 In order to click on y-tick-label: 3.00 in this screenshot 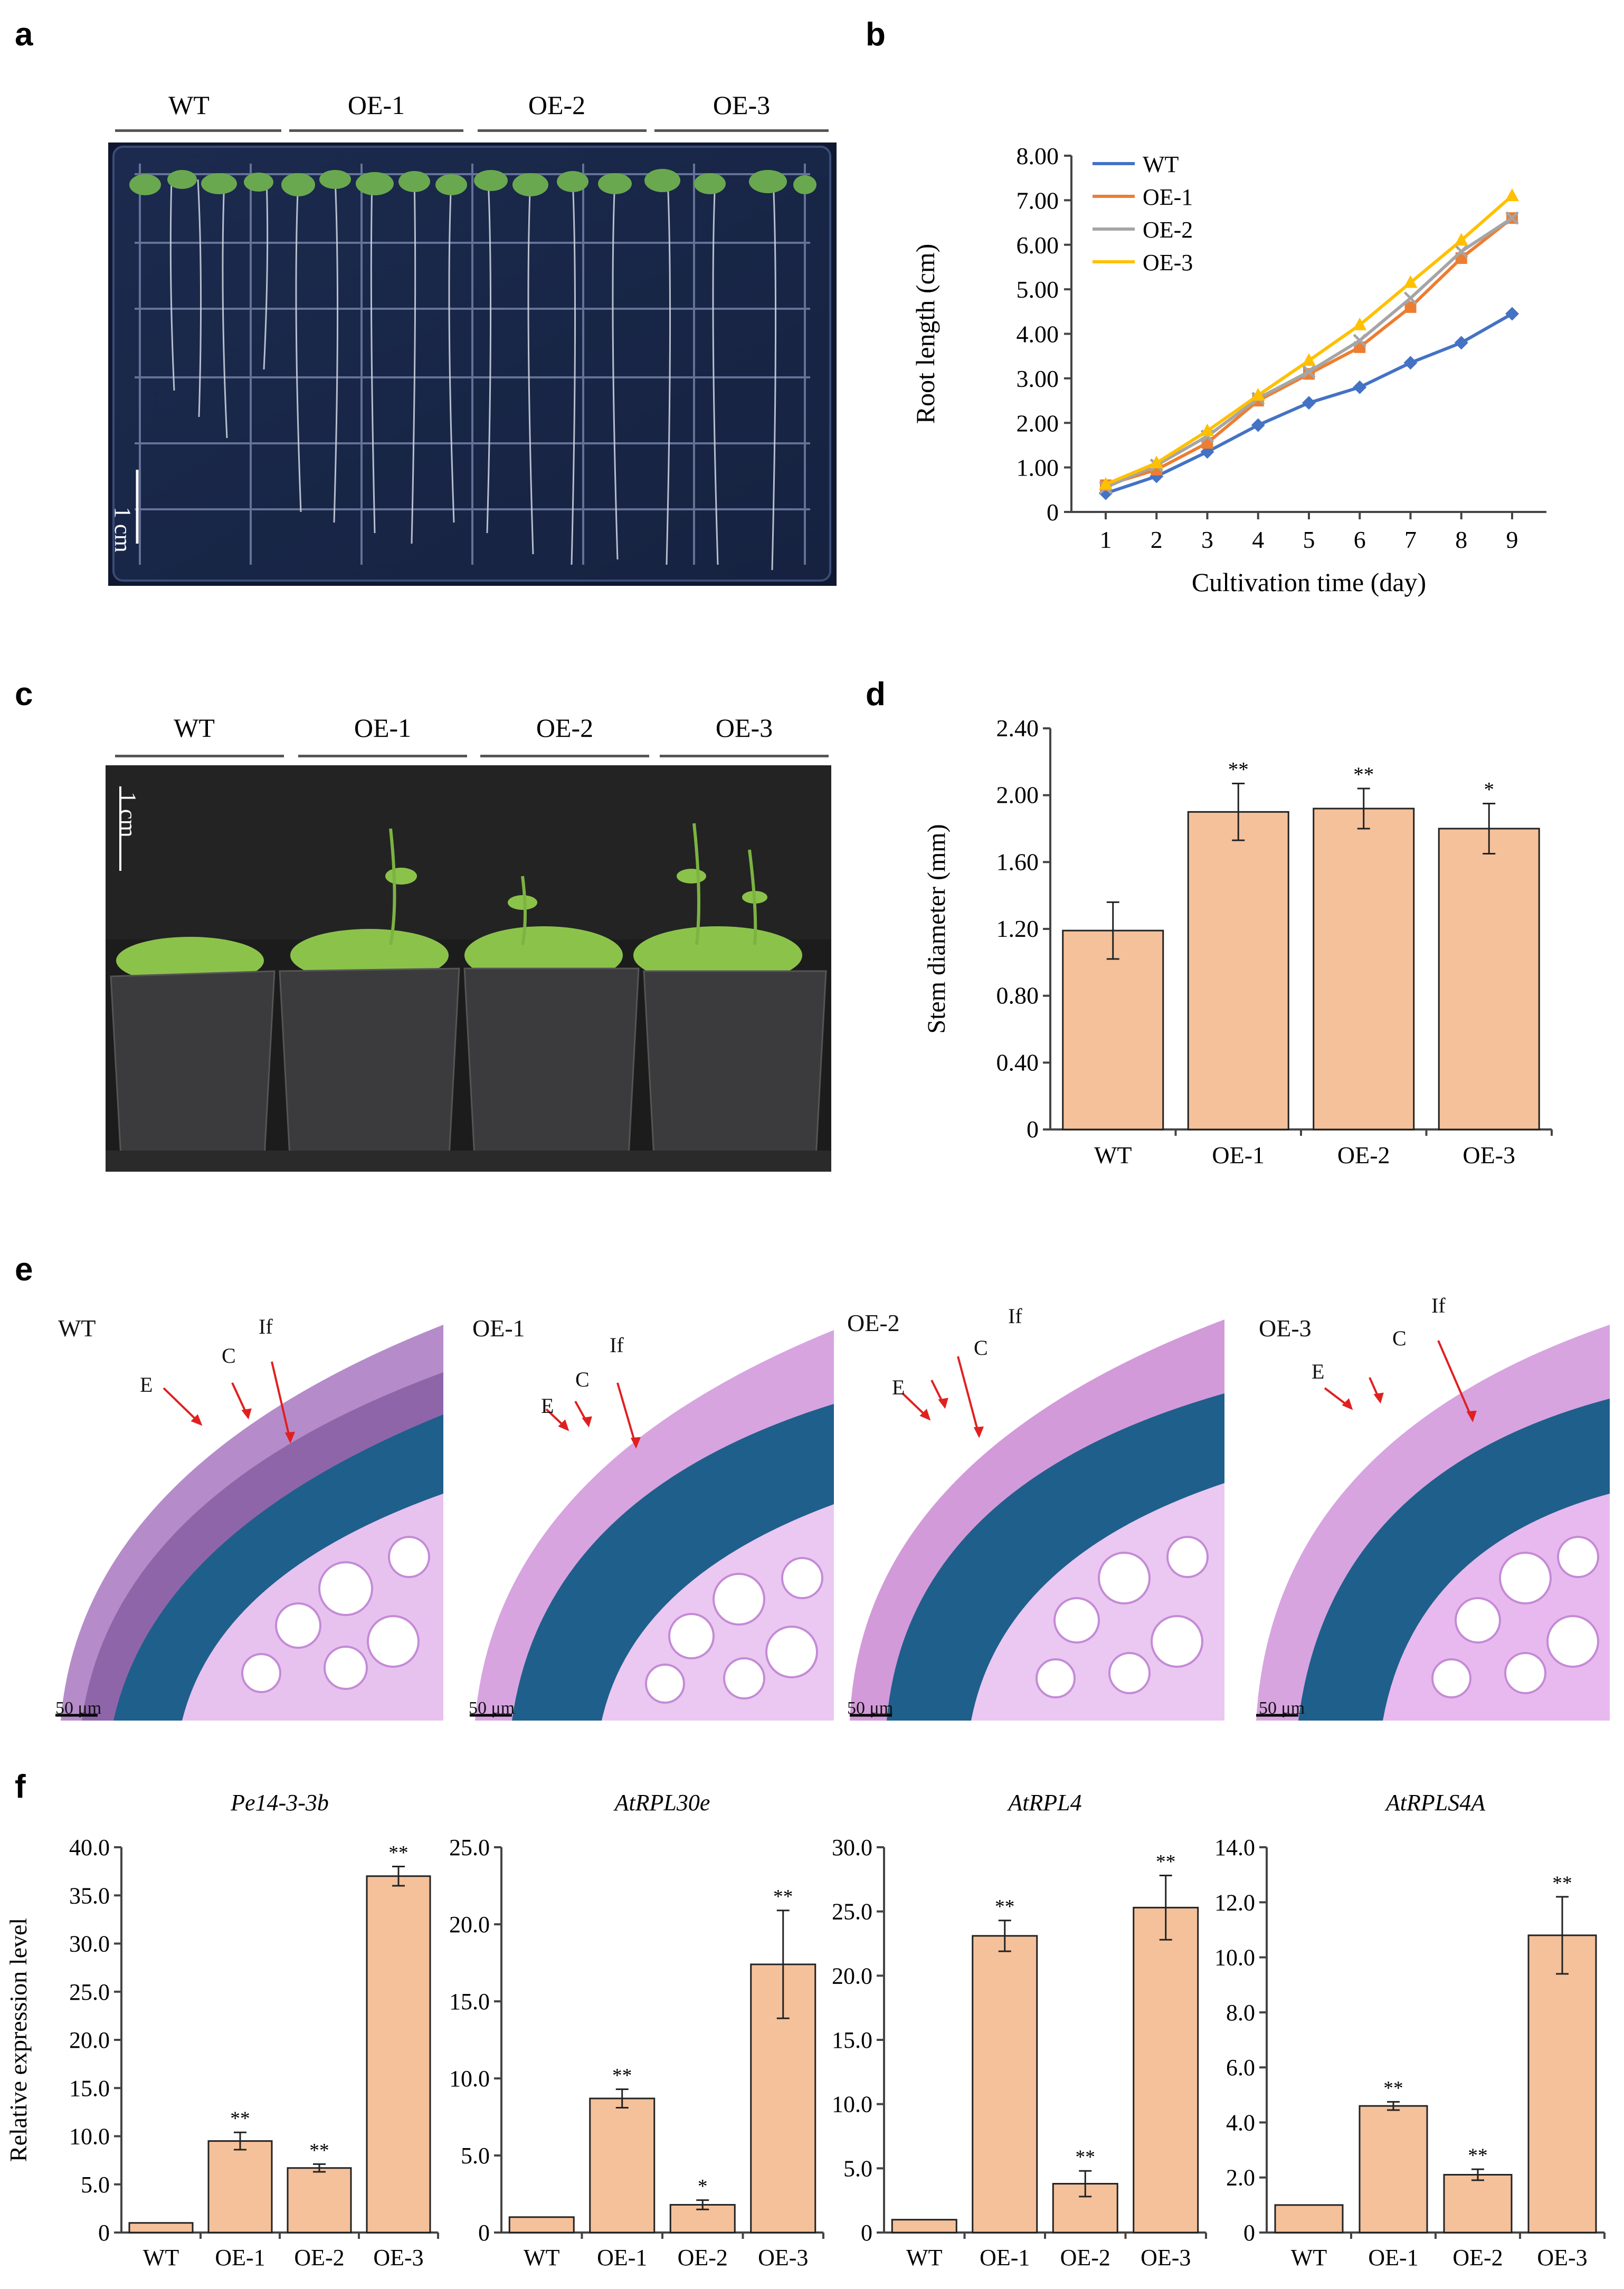, I will do `click(1038, 378)`.